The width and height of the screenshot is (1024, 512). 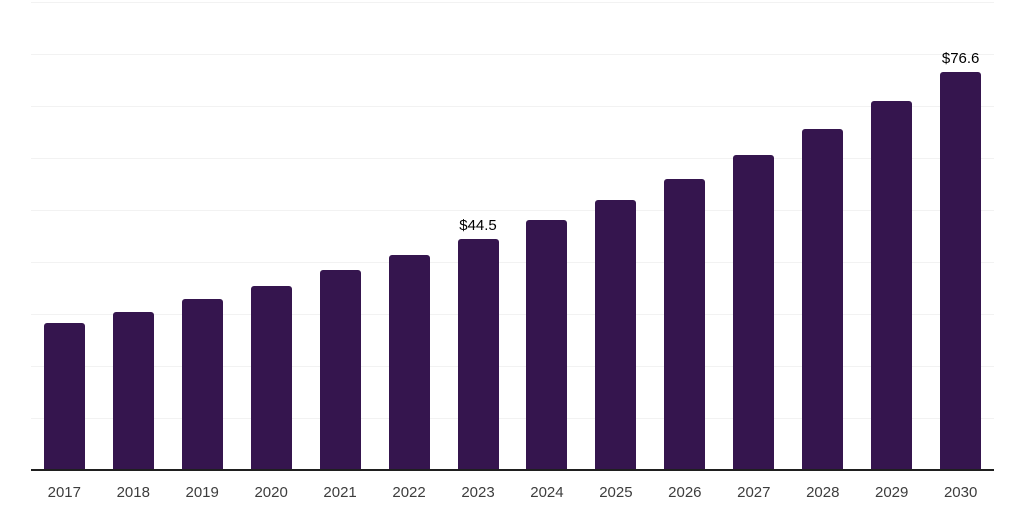 I want to click on x-tick-label-2026: 2026, so click(x=685, y=492).